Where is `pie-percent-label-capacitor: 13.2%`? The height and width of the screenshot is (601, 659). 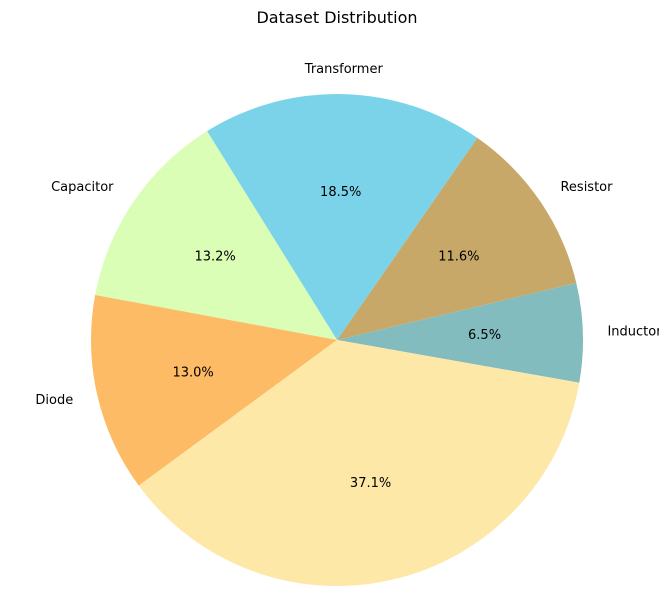
pie-percent-label-capacitor: 13.2% is located at coordinates (214, 256).